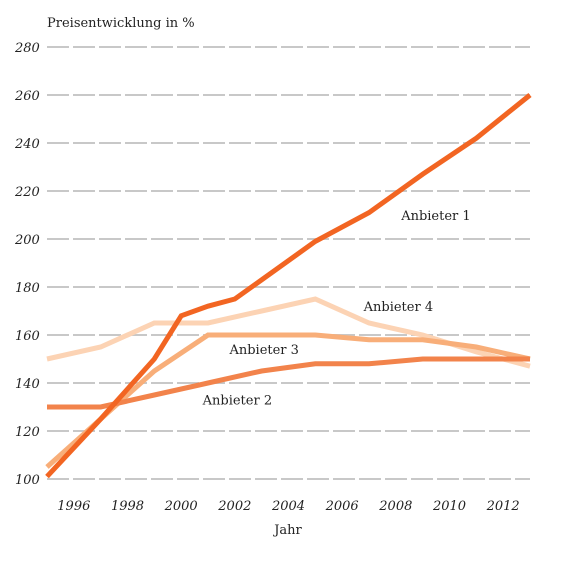 Image resolution: width=576 pixels, height=576 pixels. I want to click on y-tick-label: 260, so click(27, 96).